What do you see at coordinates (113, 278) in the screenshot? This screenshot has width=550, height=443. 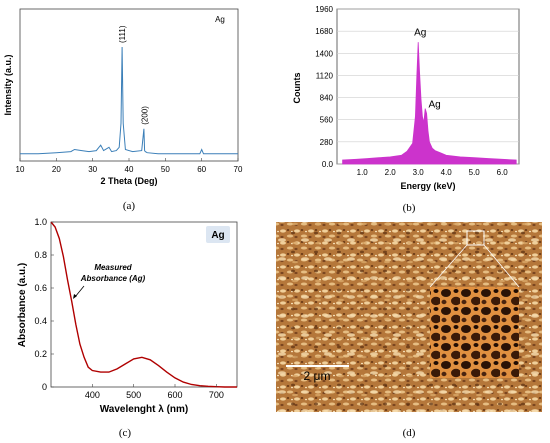 I see `panel-c-annotation-line2: Absorbance (Ag)` at bounding box center [113, 278].